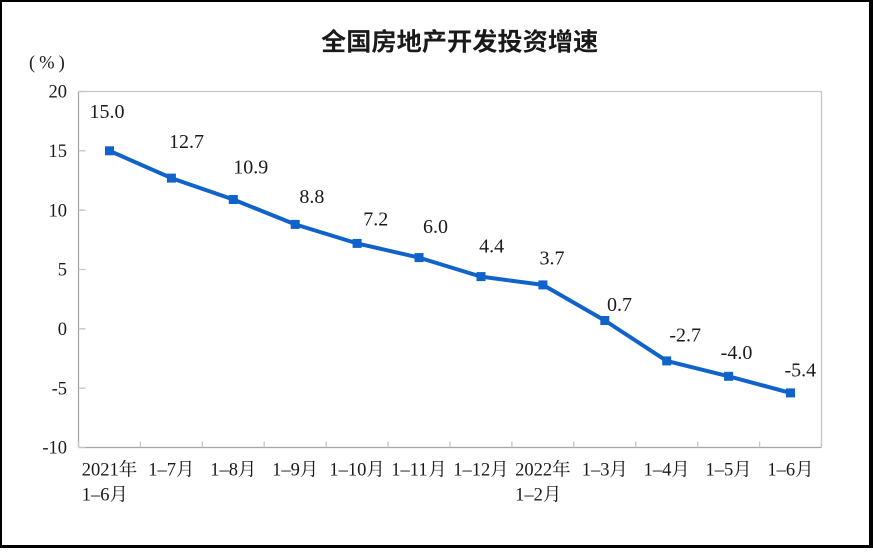  Describe the element at coordinates (224, 471) in the screenshot. I see `svg-text: 1–8` at that location.